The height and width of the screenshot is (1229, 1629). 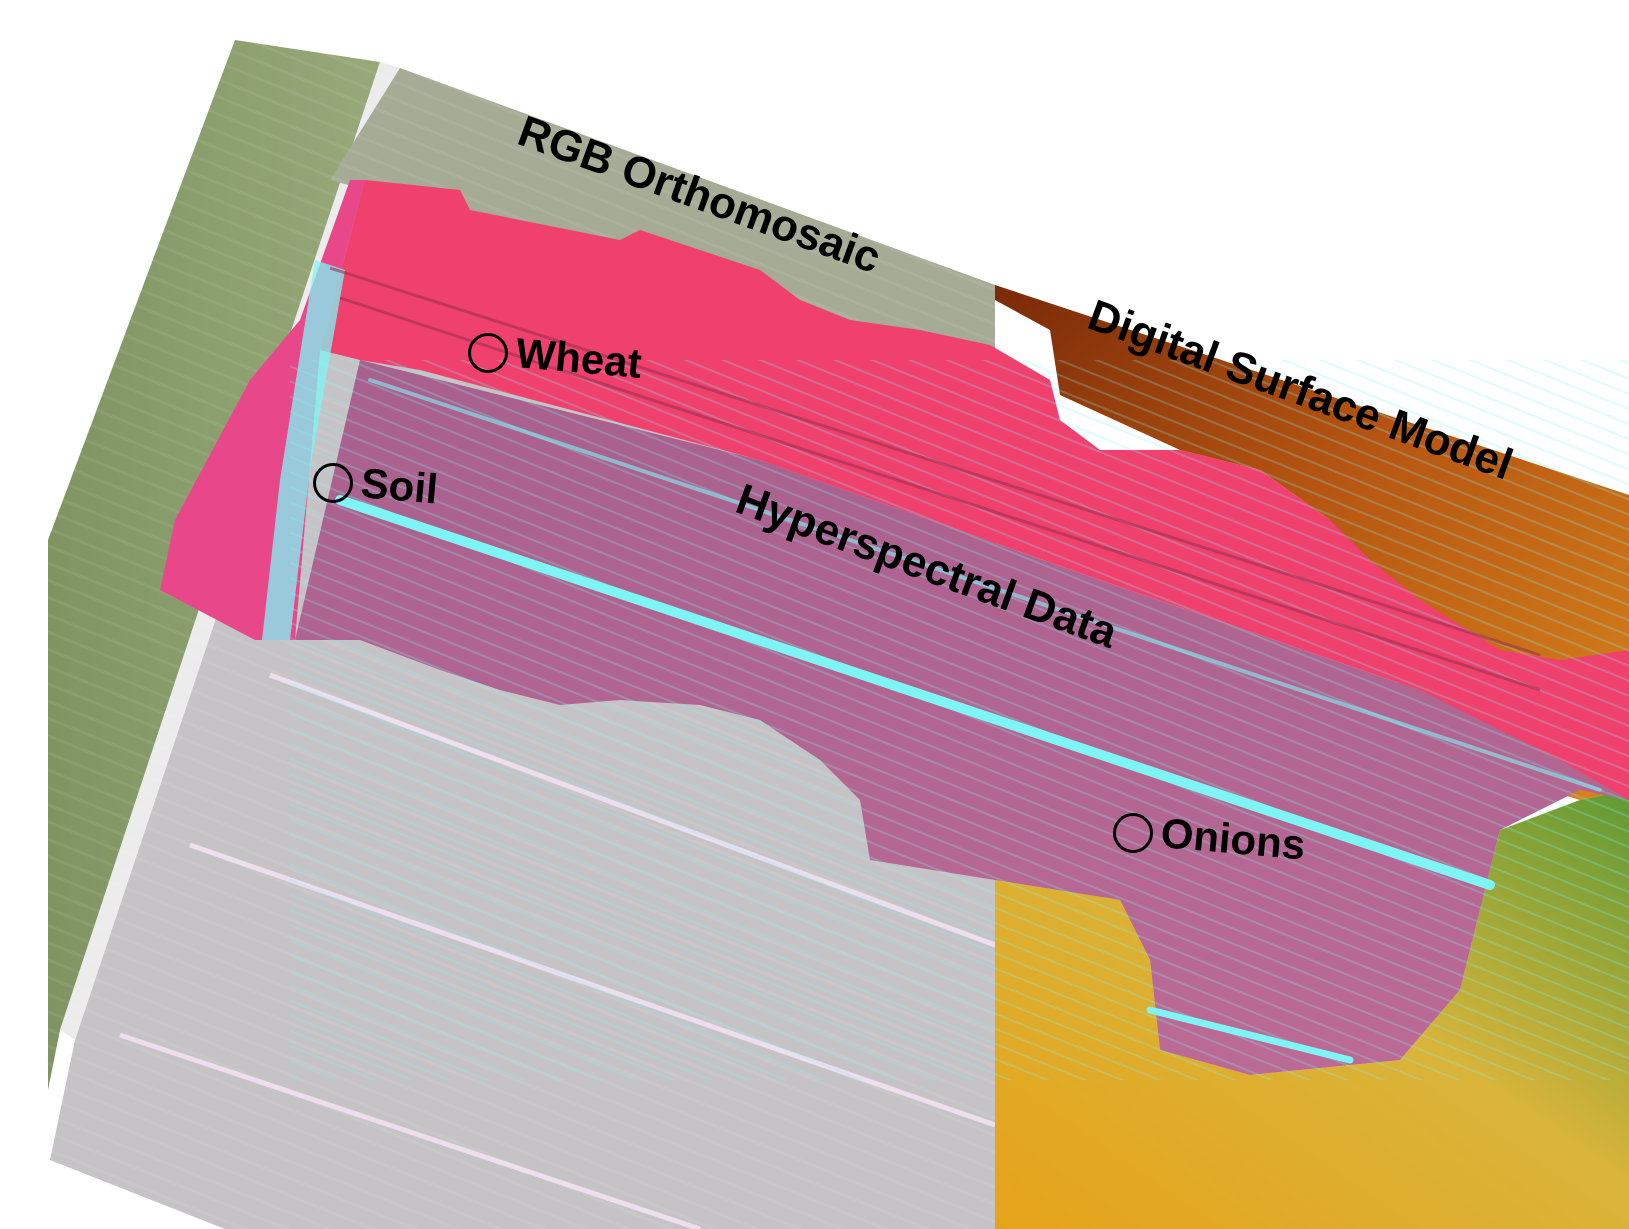 I want to click on soil-circle-icon, so click(x=333, y=483).